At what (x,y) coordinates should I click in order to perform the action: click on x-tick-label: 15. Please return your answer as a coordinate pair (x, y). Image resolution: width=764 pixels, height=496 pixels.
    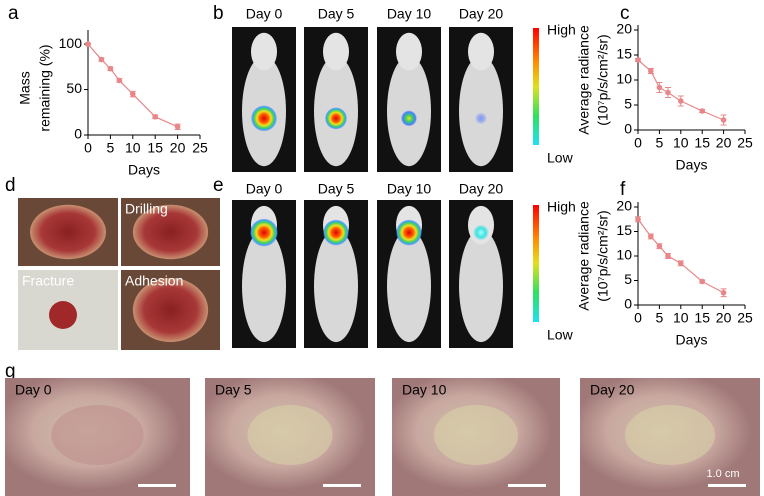
    Looking at the image, I should click on (702, 318).